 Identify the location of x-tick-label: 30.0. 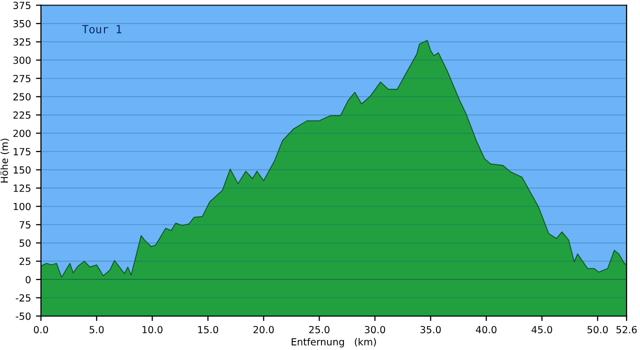
(375, 330).